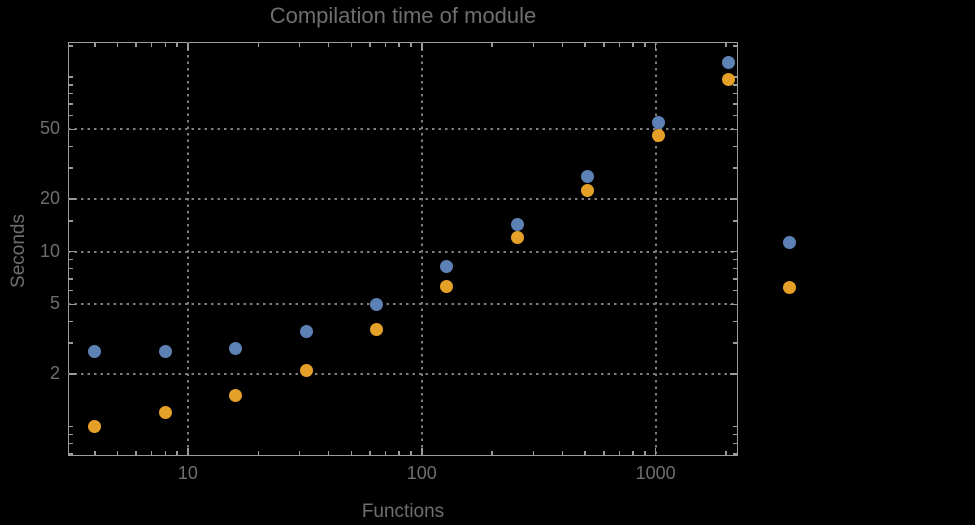  Describe the element at coordinates (49, 128) in the screenshot. I see `y-tick-label-50: 50` at that location.